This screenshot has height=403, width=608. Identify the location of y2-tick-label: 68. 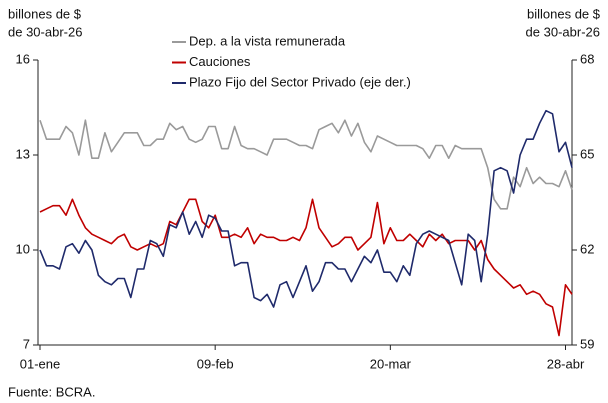
(587, 58).